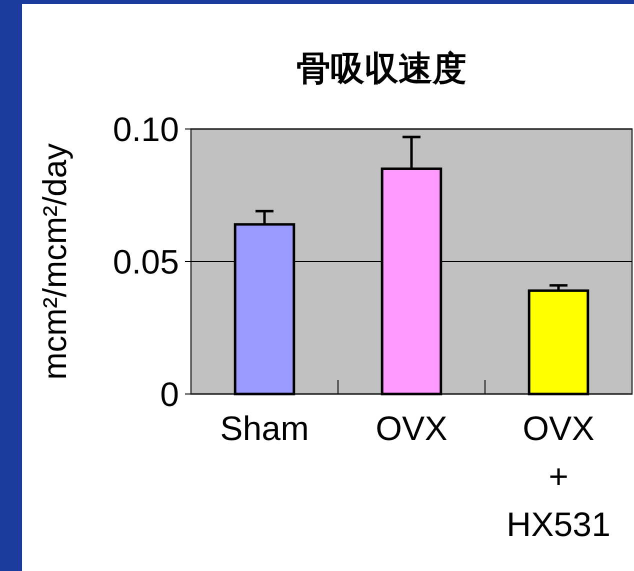 This screenshot has height=571, width=634. Describe the element at coordinates (169, 395) in the screenshot. I see `y-tick-label: 0` at that location.